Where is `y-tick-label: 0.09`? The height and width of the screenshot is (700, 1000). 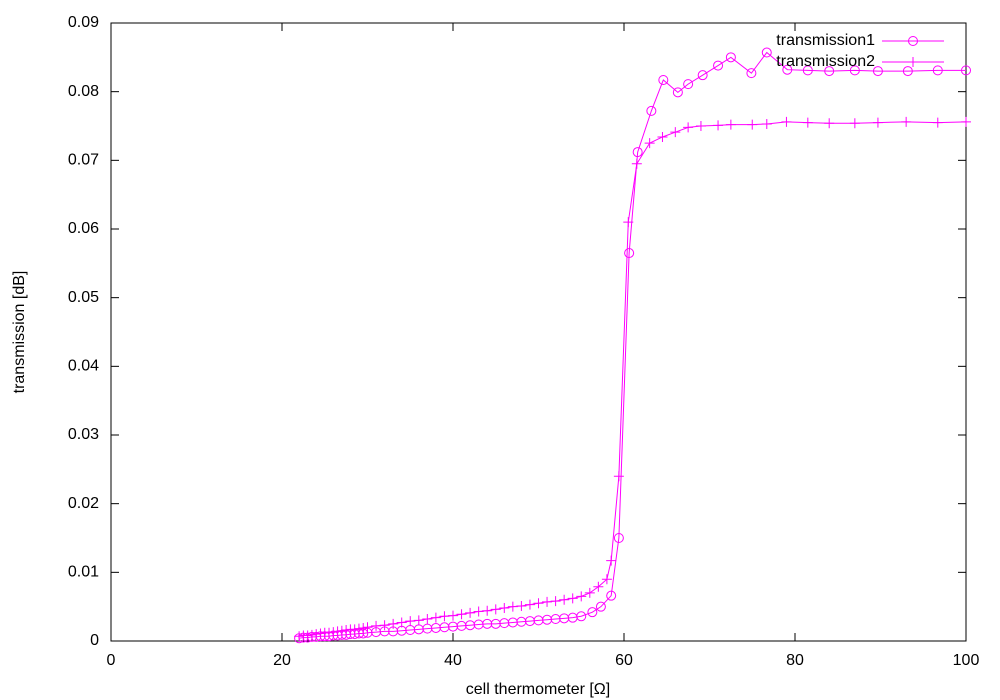 y-tick-label: 0.09 is located at coordinates (83, 22).